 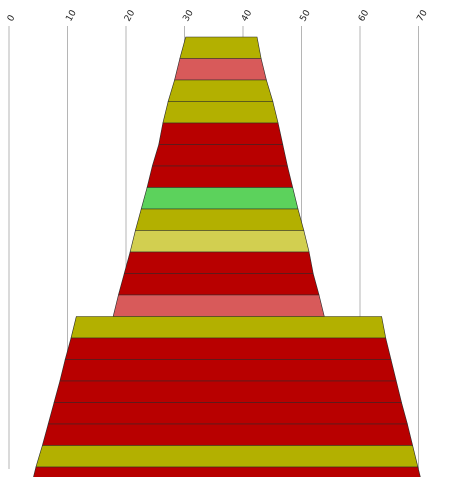 What do you see at coordinates (247, 15) in the screenshot?
I see `x-tick-label: 40` at bounding box center [247, 15].